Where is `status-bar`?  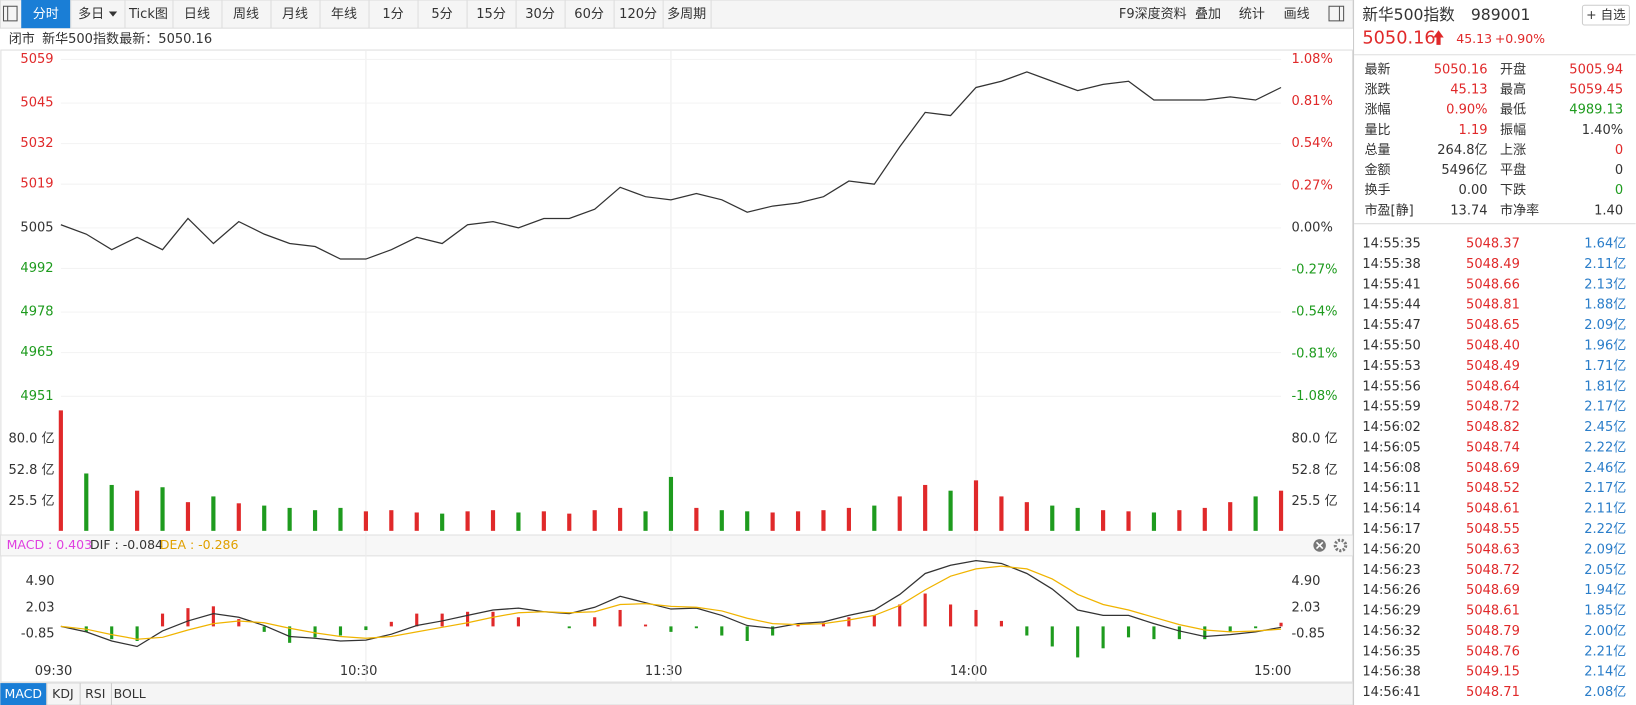 status-bar is located at coordinates (677, 40).